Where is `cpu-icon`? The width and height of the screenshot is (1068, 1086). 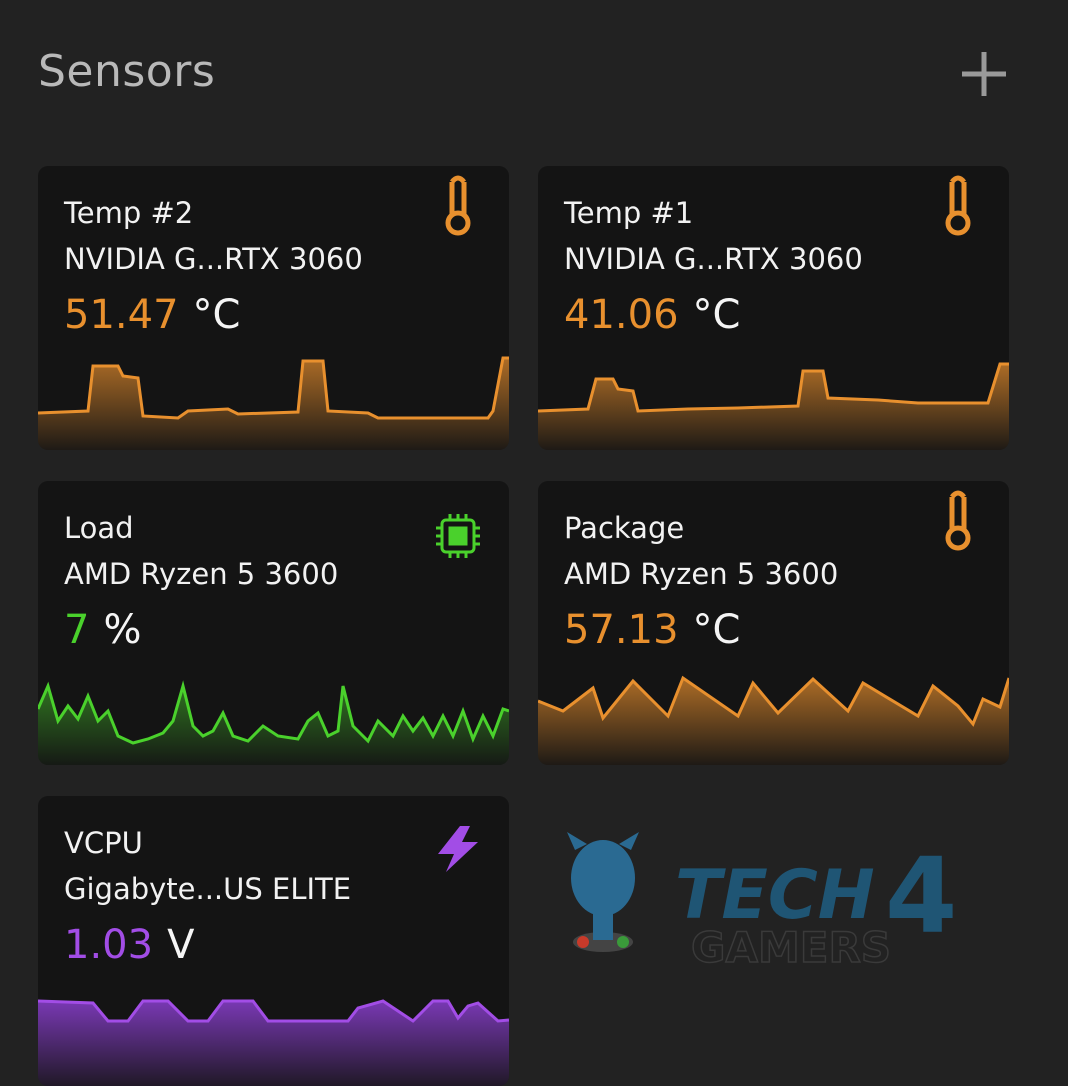 cpu-icon is located at coordinates (458, 536).